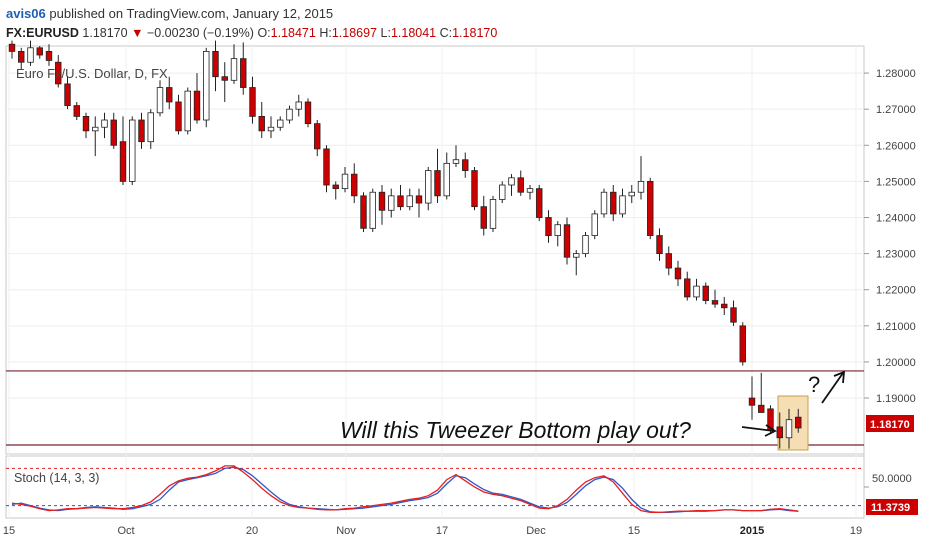 Image resolution: width=932 pixels, height=550 pixels. Describe the element at coordinates (432, 531) in the screenshot. I see `time-axis: 15 Oct 20 Nov 17 Dec 15 2015 19` at that location.